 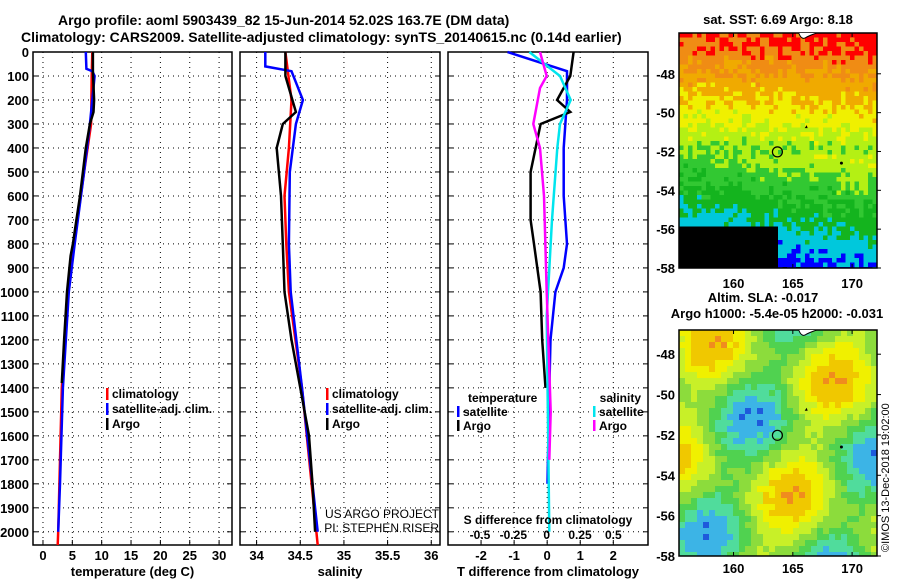 I want to click on map-lat-tick-label: -58, so click(x=665, y=556).